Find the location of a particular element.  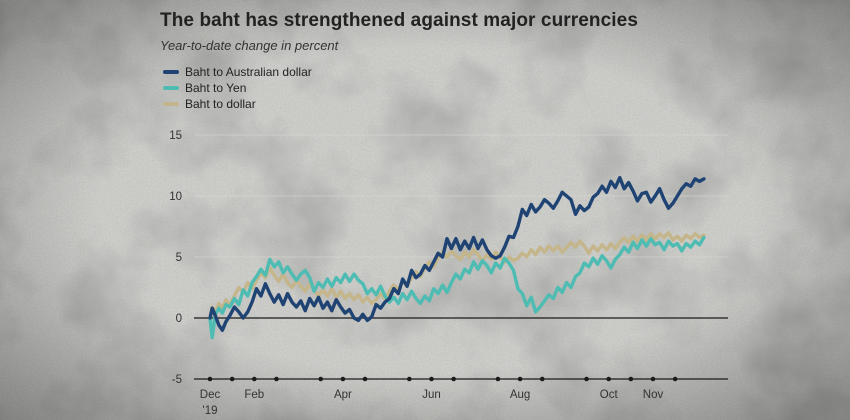

x-tick-sublabel-dec: '19 is located at coordinates (210, 411).